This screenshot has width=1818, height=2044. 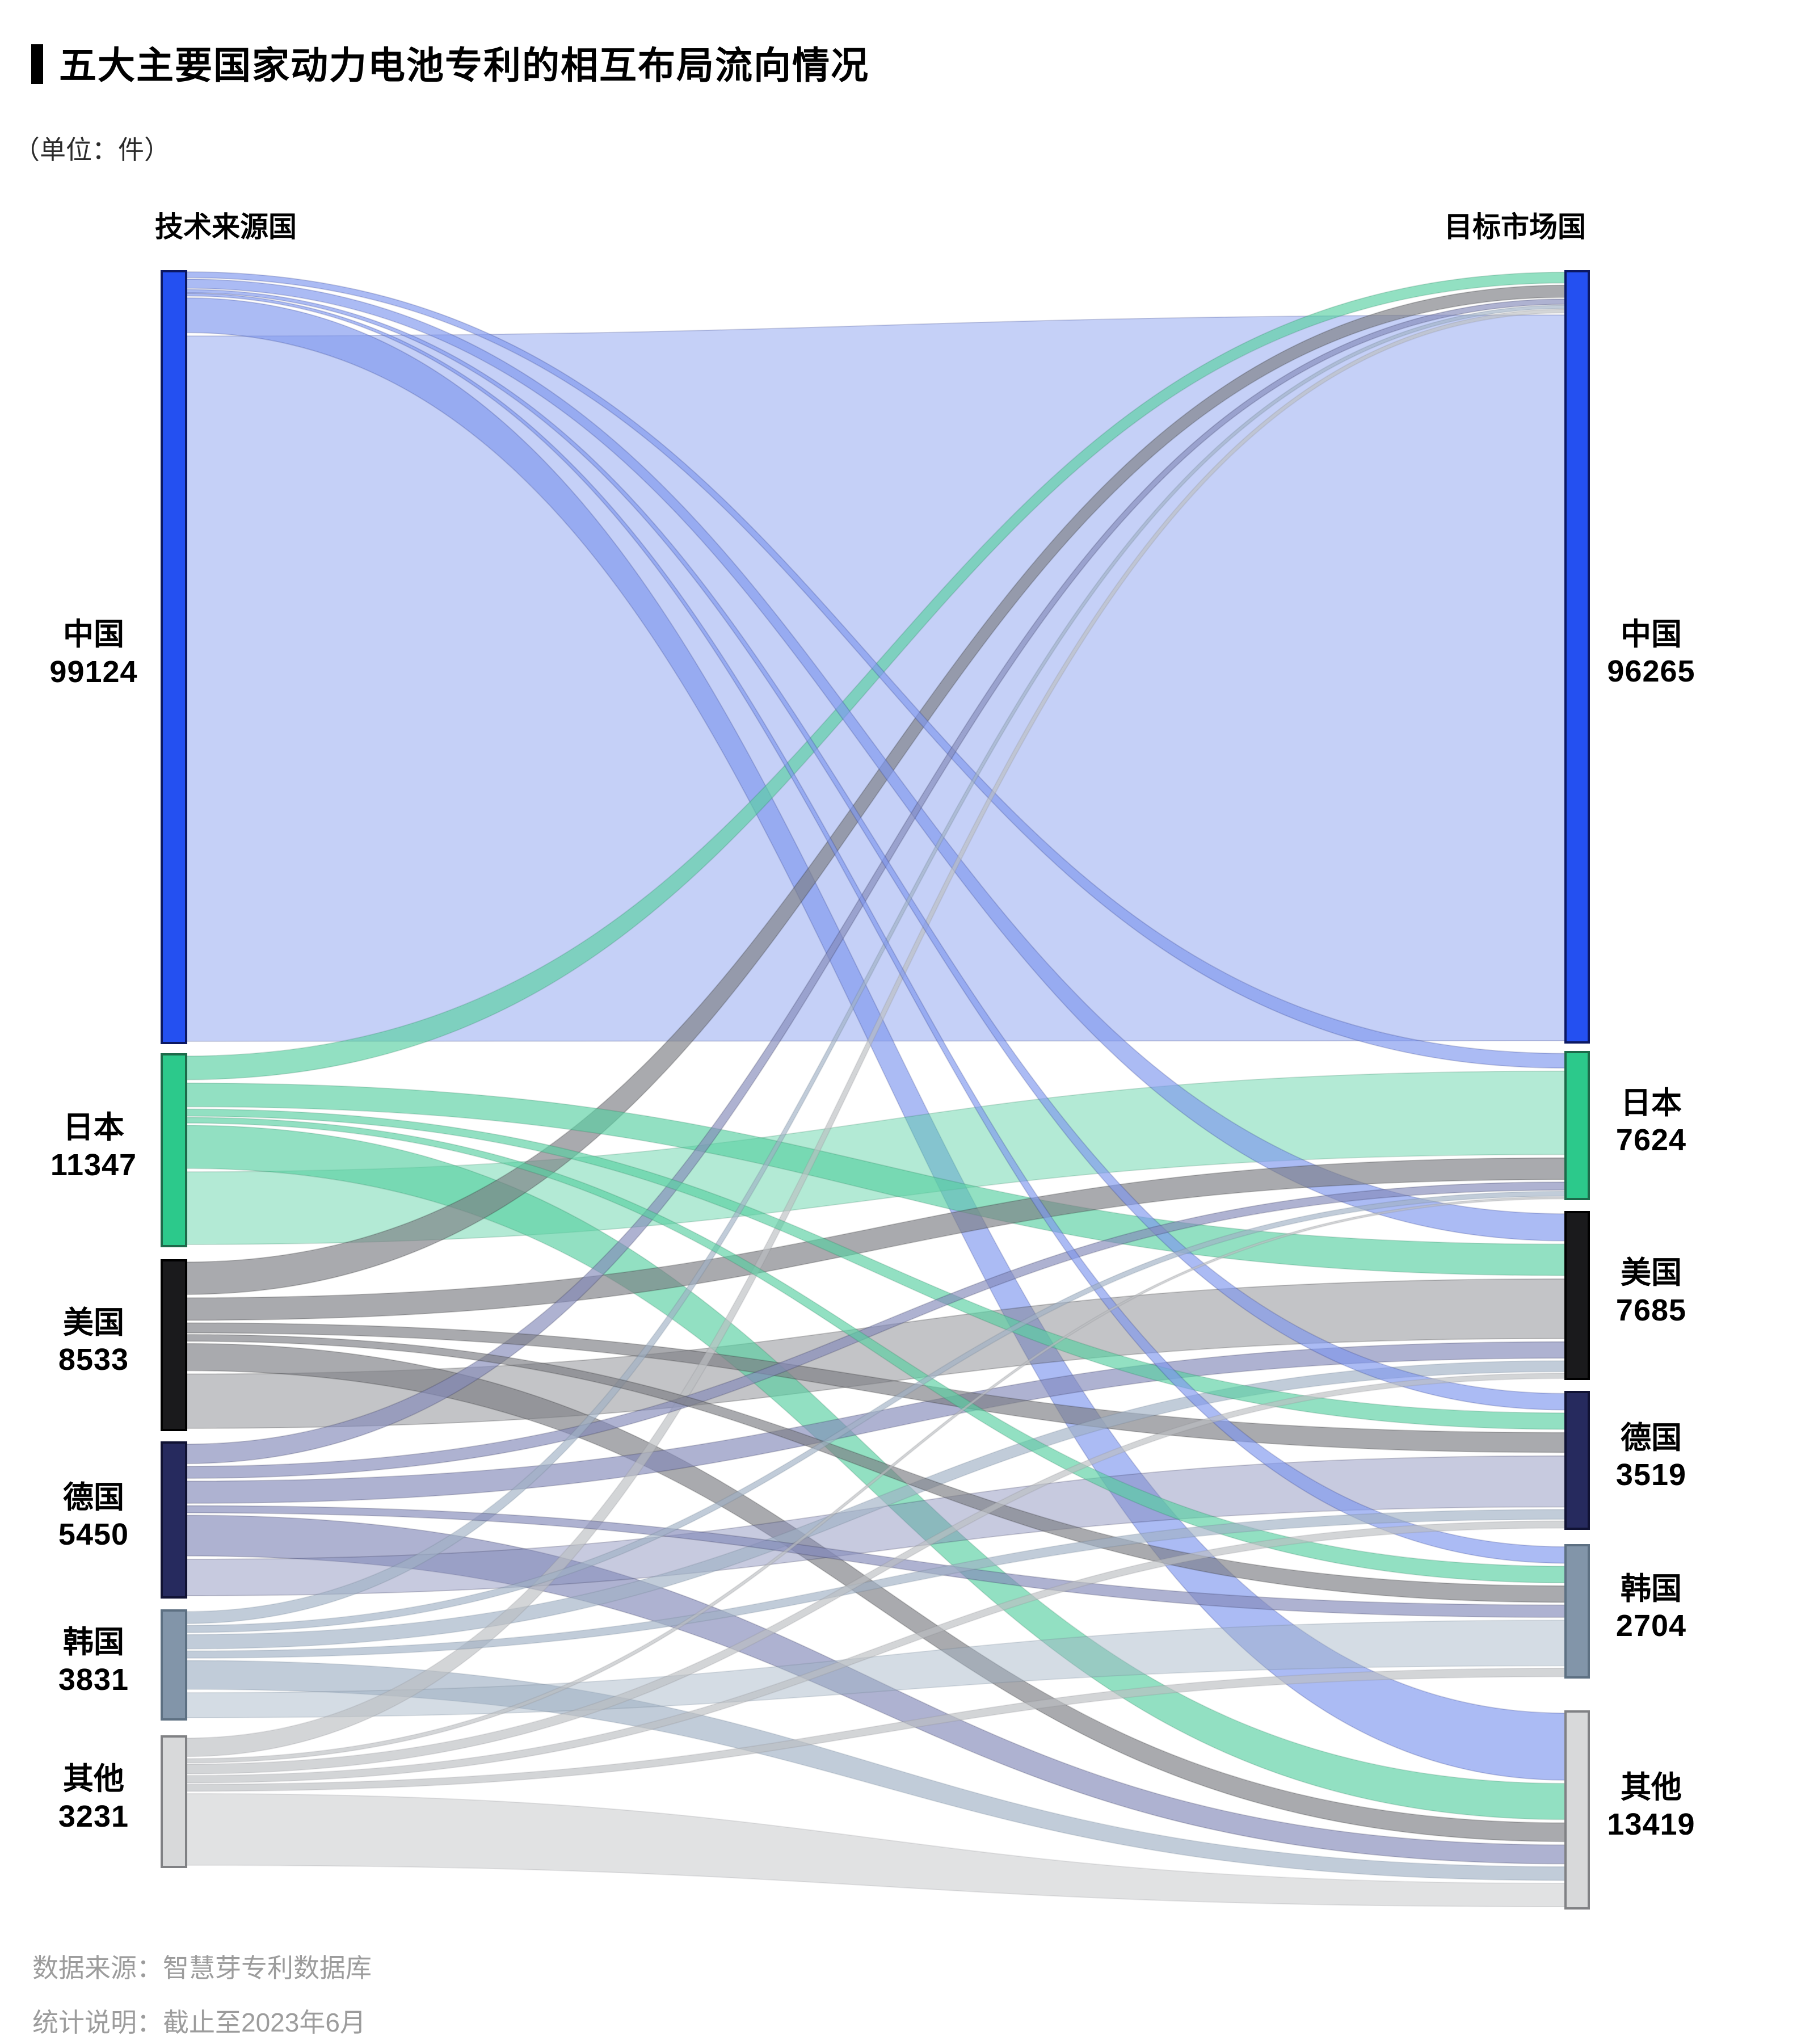 I want to click on target-node-JP, so click(x=1577, y=1125).